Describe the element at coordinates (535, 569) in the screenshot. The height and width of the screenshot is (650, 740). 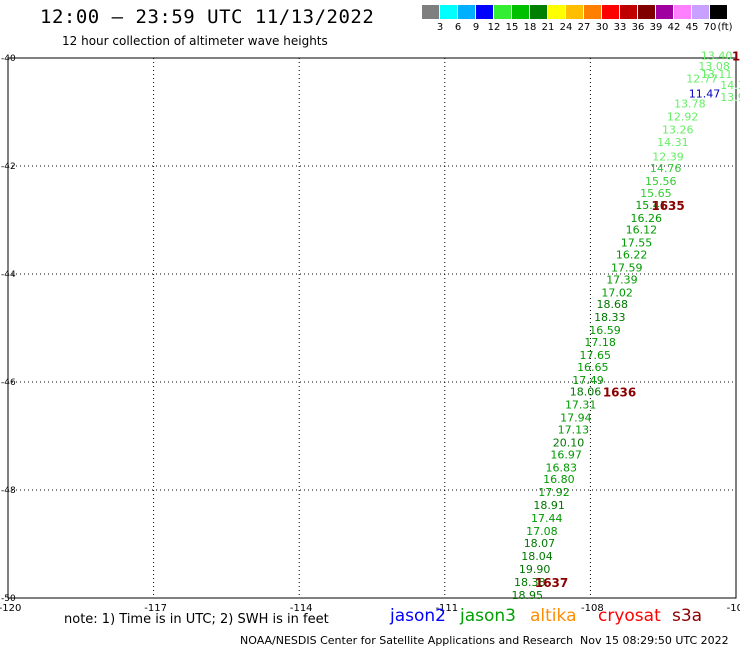
I see `wave-height-label: 19.90` at that location.